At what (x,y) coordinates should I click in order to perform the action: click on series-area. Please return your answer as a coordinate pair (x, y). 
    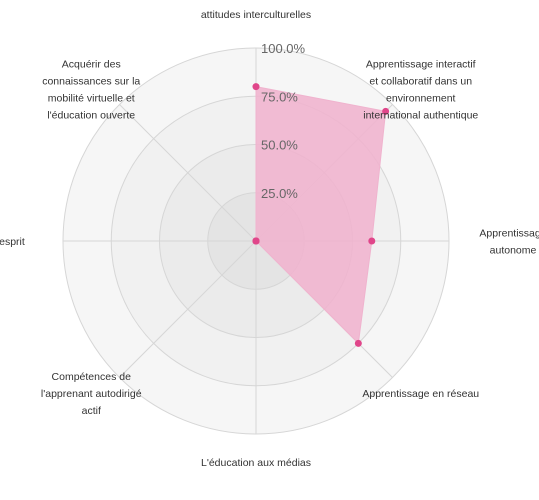
    Looking at the image, I should click on (321, 215).